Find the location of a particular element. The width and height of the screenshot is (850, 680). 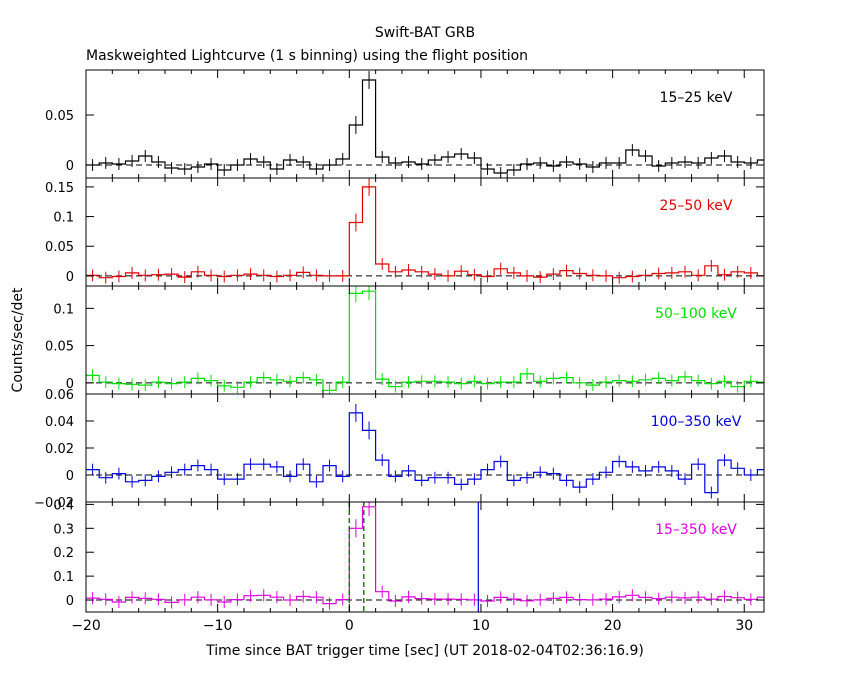

y-tick-label: 0.2 is located at coordinates (63, 553).